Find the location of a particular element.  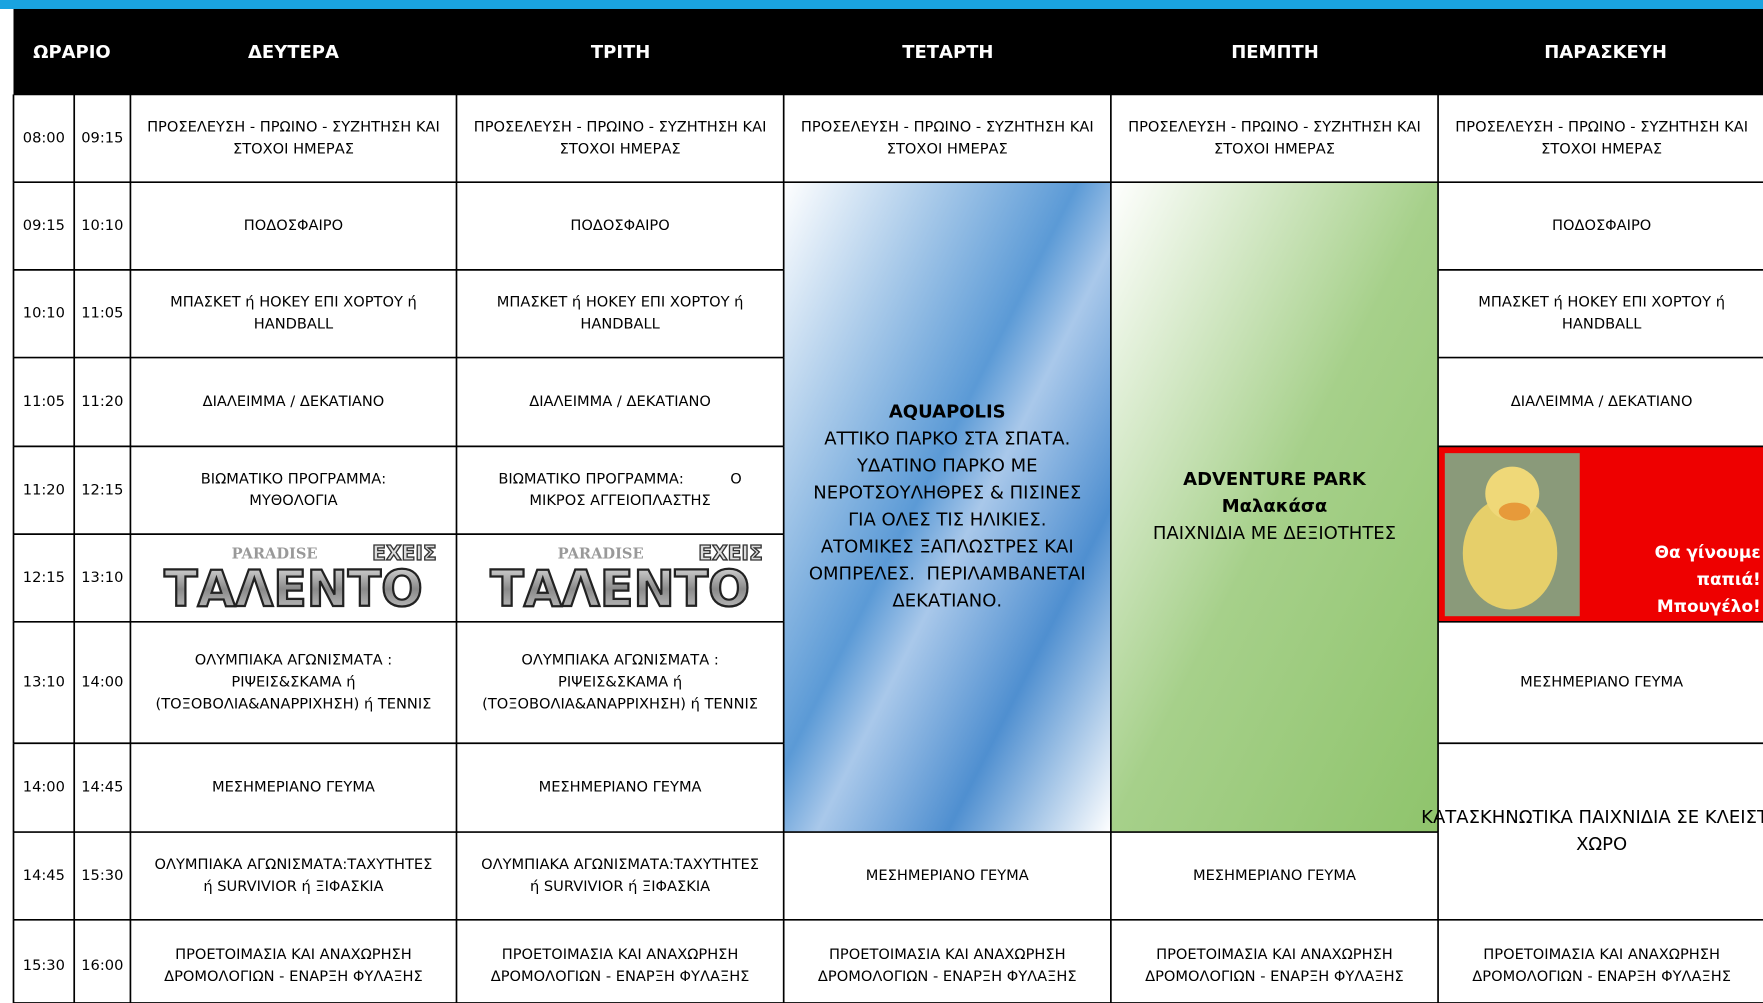

time-start: 10:10 is located at coordinates (44, 313).